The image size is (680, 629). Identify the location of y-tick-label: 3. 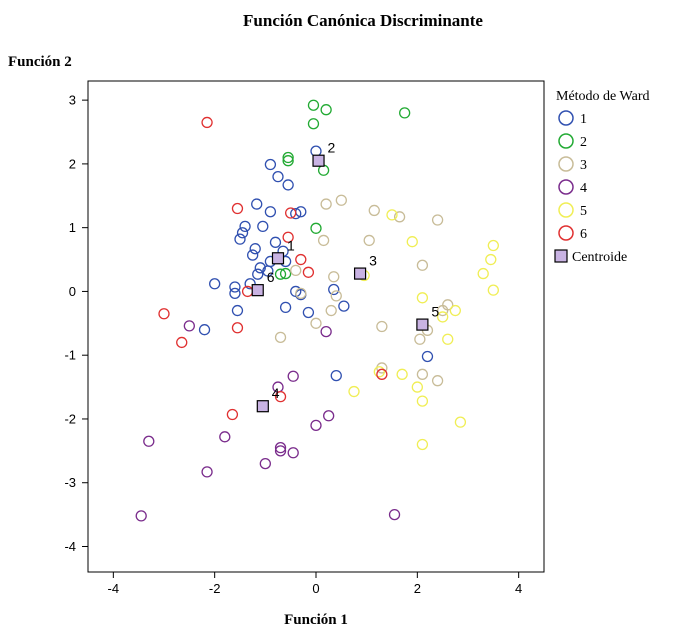
(72, 100).